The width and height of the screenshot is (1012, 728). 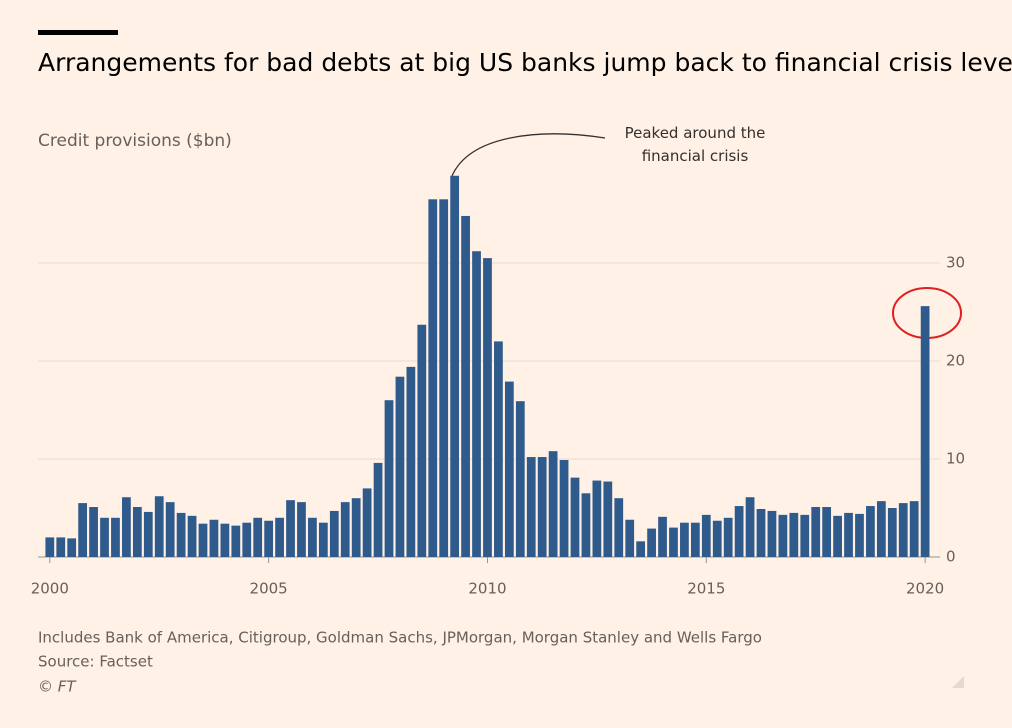 I want to click on x-tick-label: 2015, so click(x=706, y=589).